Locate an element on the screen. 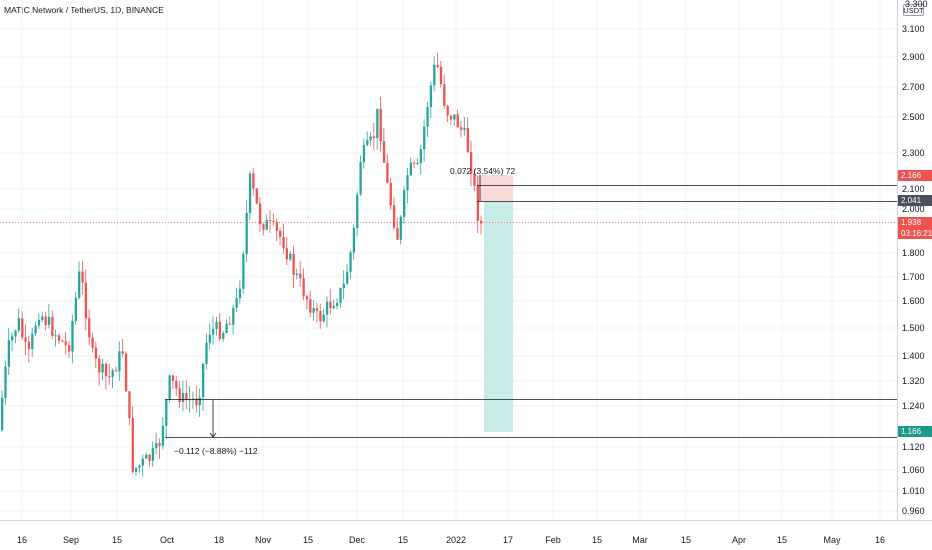  chart-title: MATIC Network / TetherUS, 1D, BINANCE is located at coordinates (84, 10).